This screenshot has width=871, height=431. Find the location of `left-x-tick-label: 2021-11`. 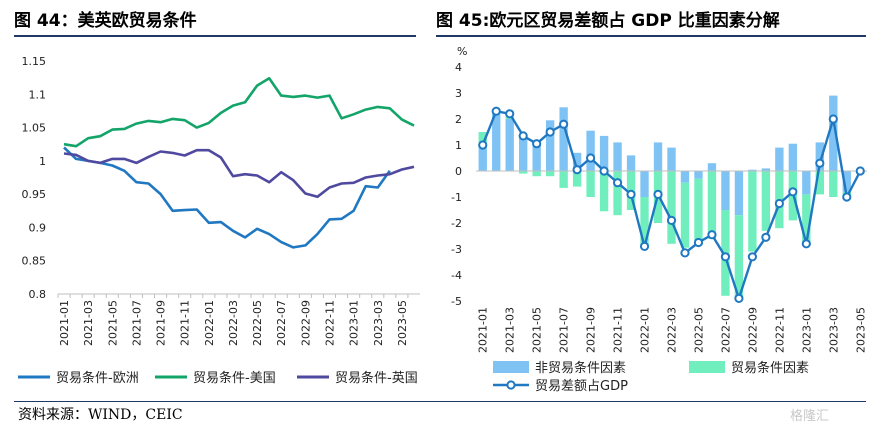

left-x-tick-label: 2021-11 is located at coordinates (185, 323).